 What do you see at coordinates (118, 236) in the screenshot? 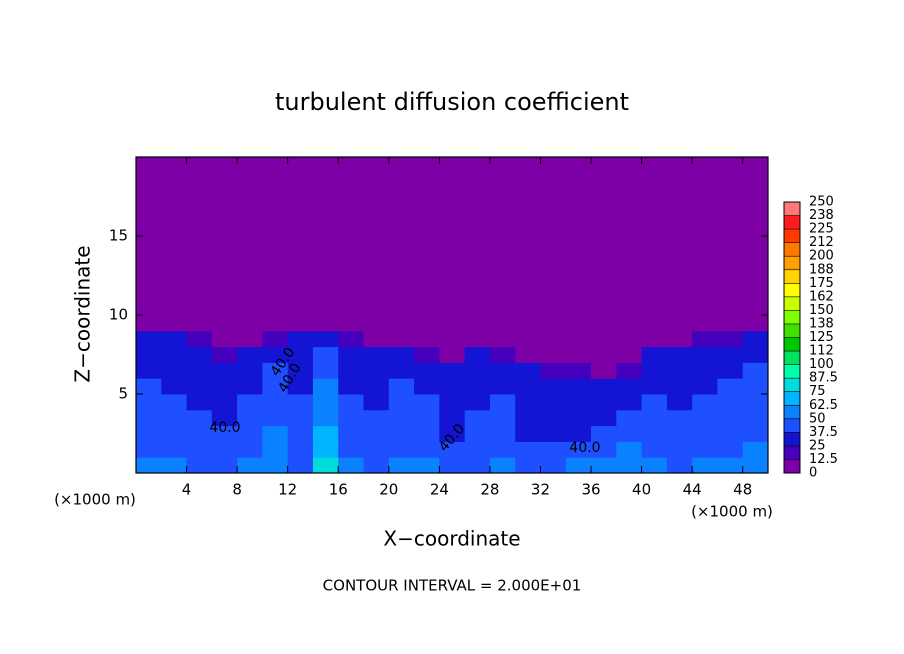
I see `y-tick-label: 15` at bounding box center [118, 236].